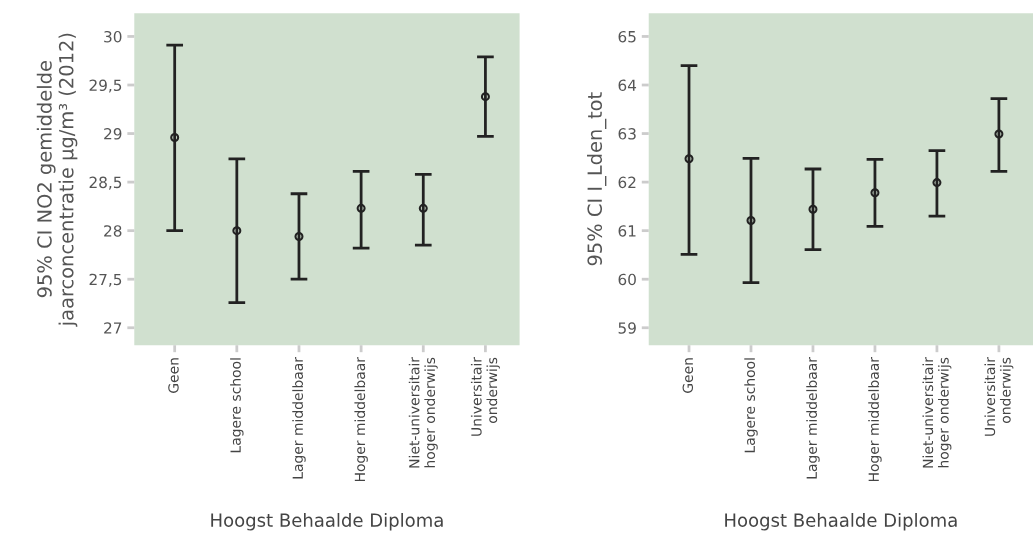 This screenshot has height=548, width=1033. What do you see at coordinates (627, 328) in the screenshot?
I see `y-tick-label: 59` at bounding box center [627, 328].